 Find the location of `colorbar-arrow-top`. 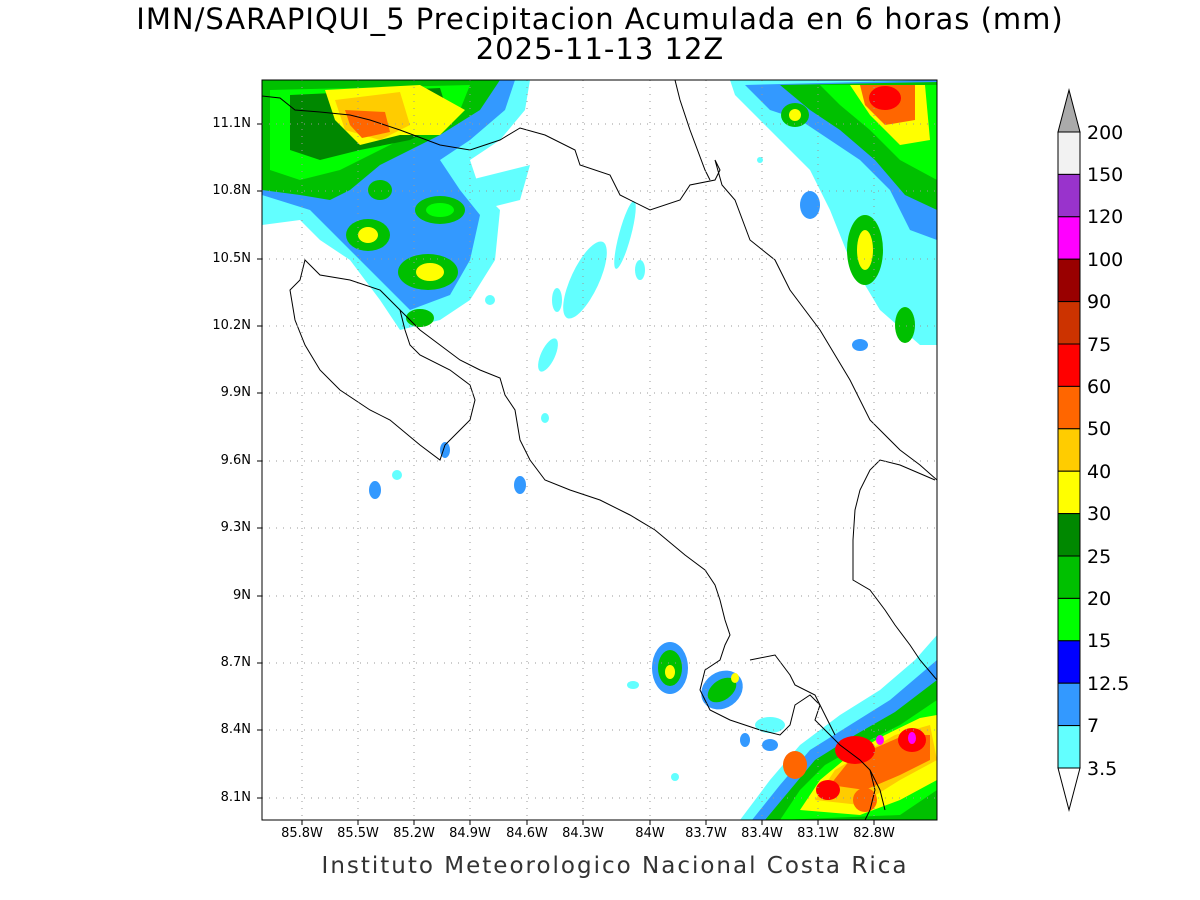

colorbar-arrow-top is located at coordinates (1069, 110).